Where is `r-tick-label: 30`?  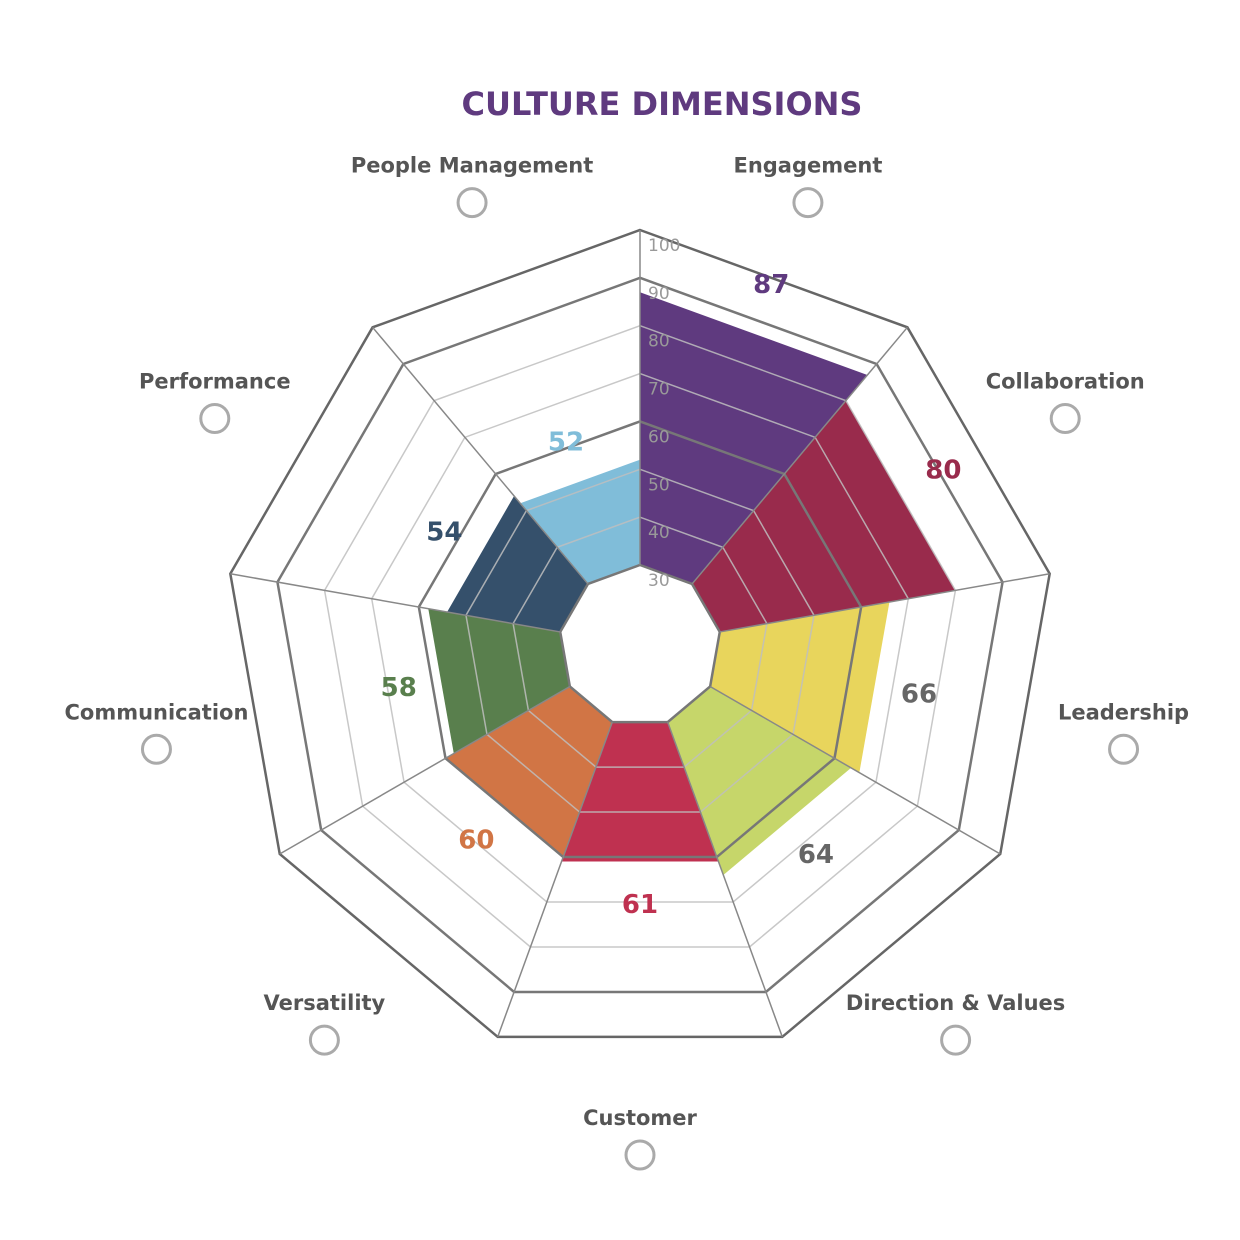 r-tick-label: 30 is located at coordinates (659, 581).